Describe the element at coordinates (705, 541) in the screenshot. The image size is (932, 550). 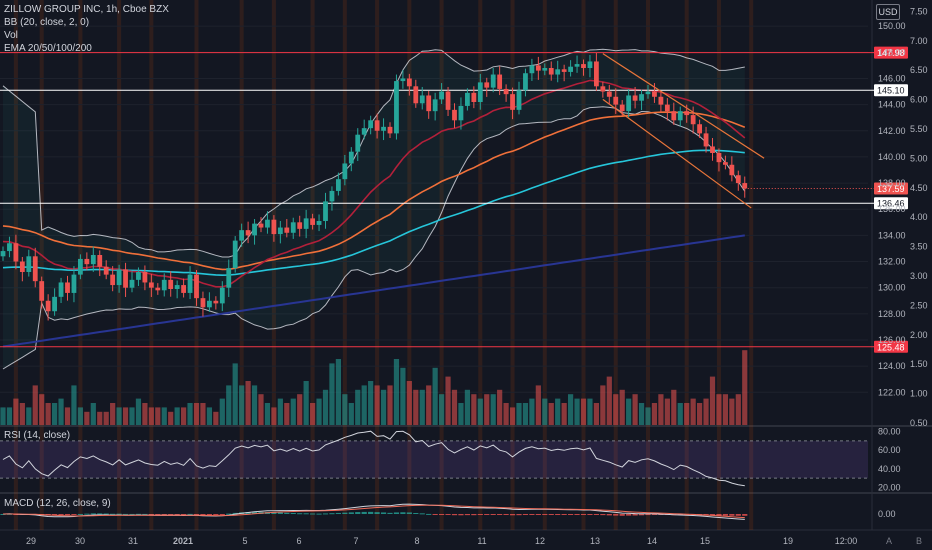
I see `time-axis-label: 15` at that location.